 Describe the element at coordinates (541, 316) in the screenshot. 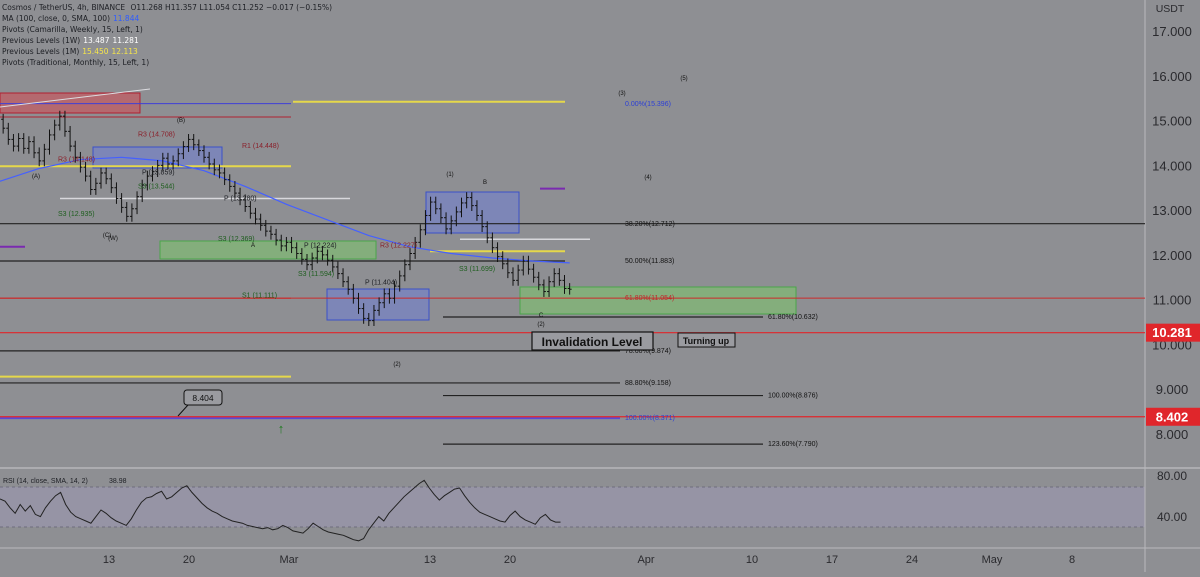

I see `wave-label: C` at that location.